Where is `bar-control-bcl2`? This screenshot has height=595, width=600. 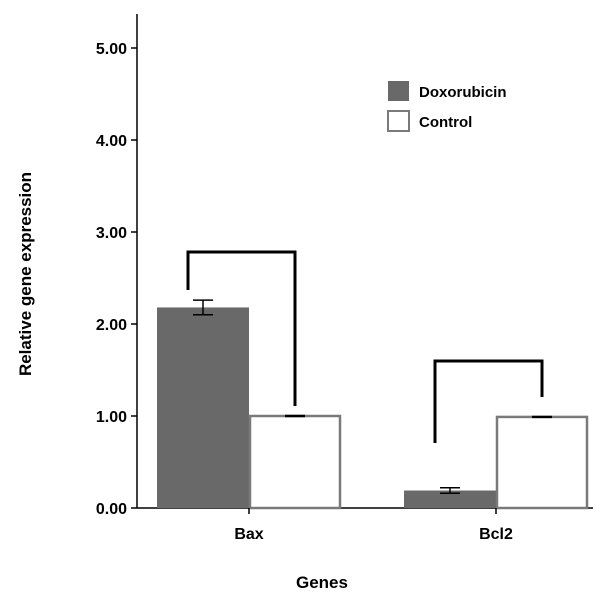
bar-control-bcl2 is located at coordinates (542, 462).